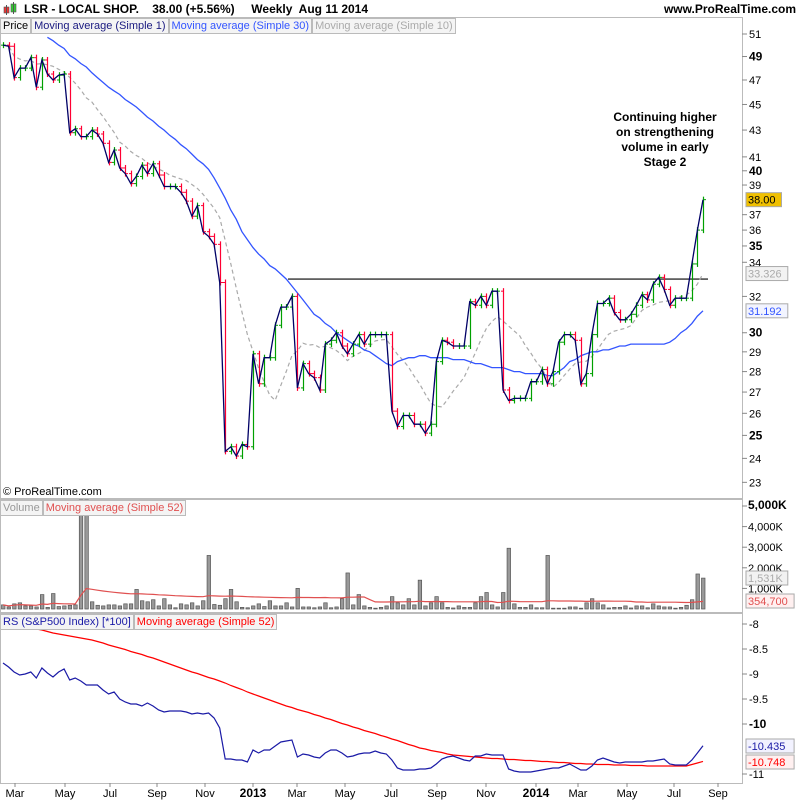 This screenshot has width=800, height=800. What do you see at coordinates (384, 26) in the screenshot?
I see `legend-ma10: Moving average (Simple 10)` at bounding box center [384, 26].